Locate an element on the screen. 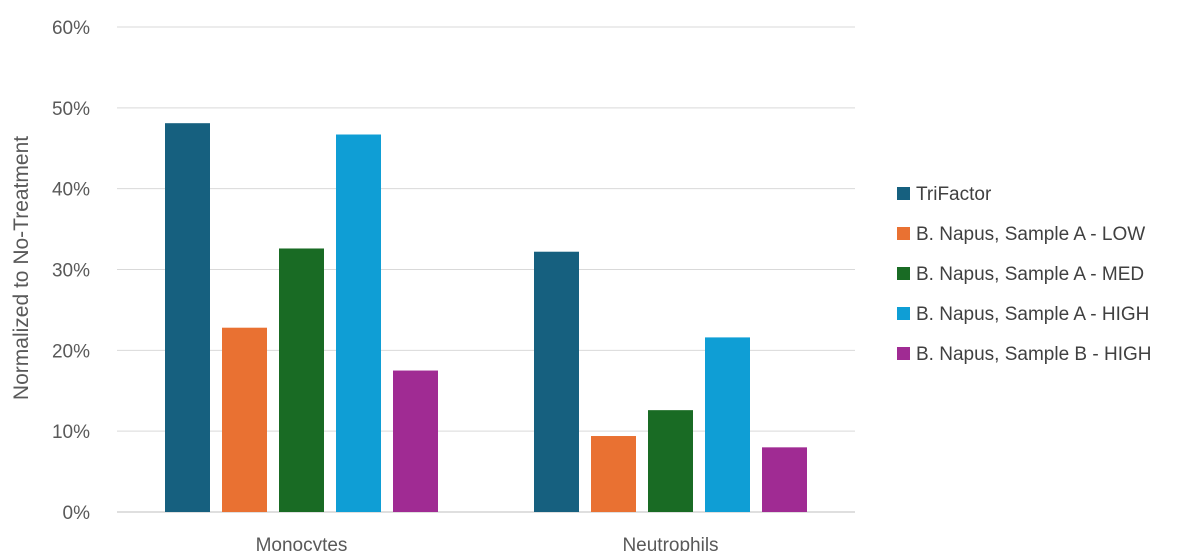  y-tick-label: 20% is located at coordinates (71, 351).